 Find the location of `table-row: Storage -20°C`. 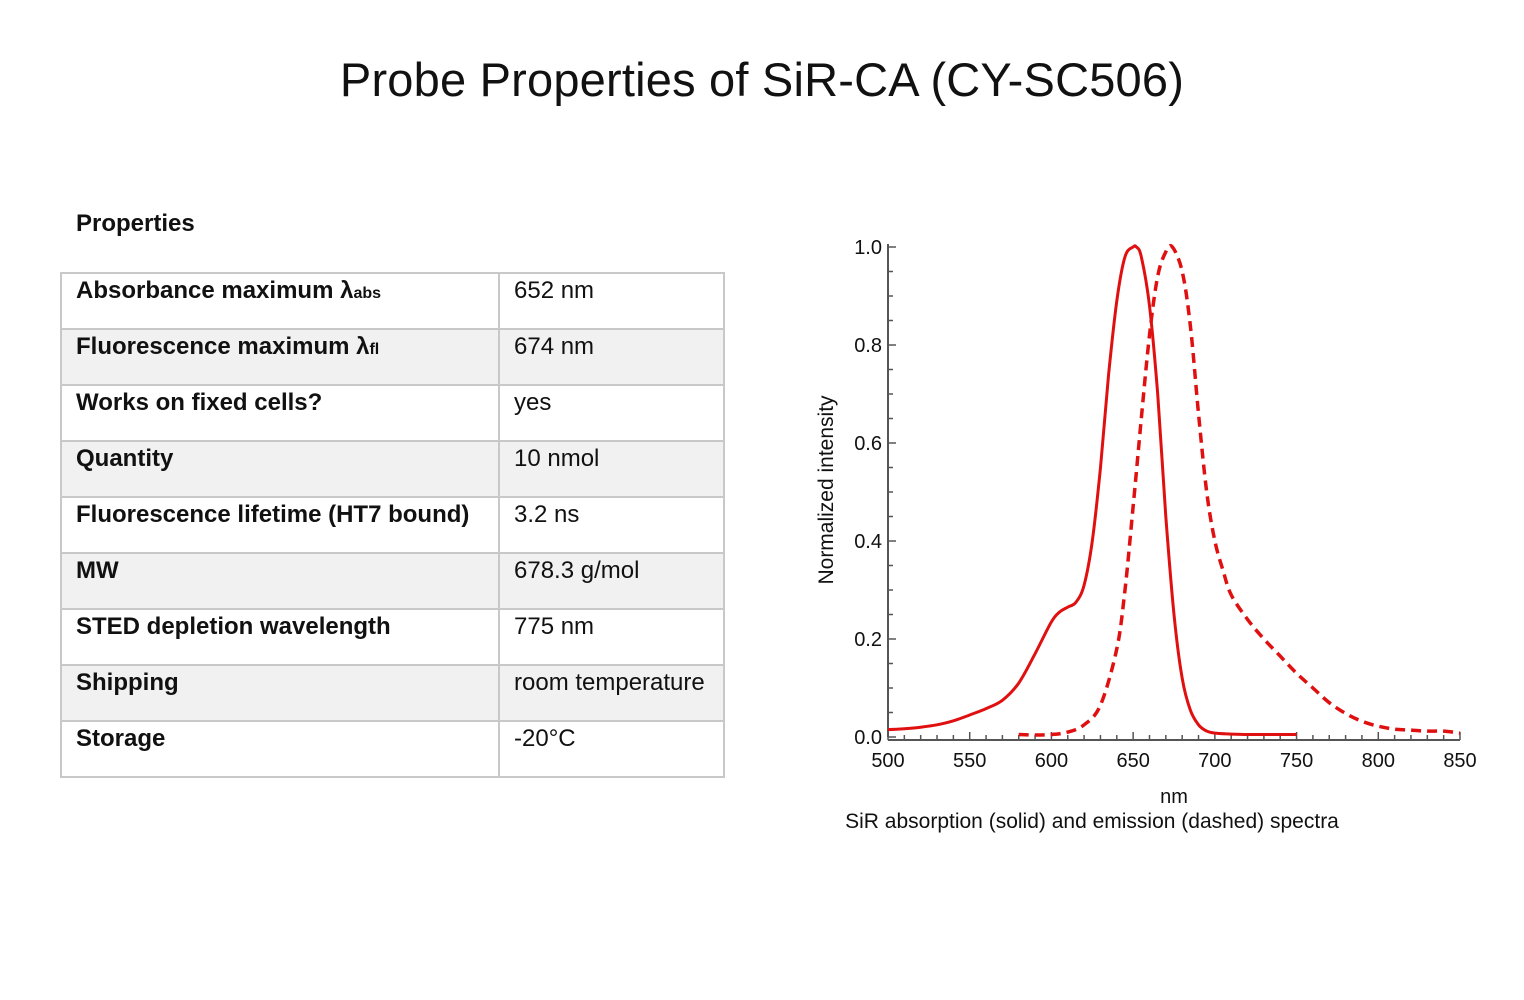

table-row: Storage -20°C is located at coordinates (392, 749).